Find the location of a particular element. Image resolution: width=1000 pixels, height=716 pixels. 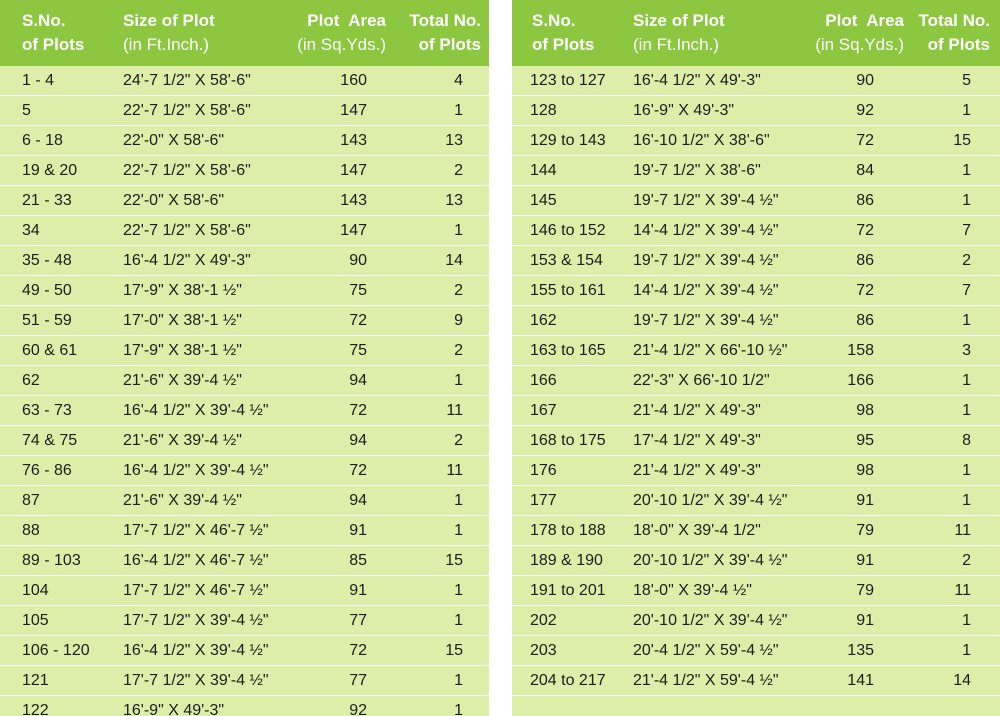

table-row: 19 & 20 22'-7 1/2" X 58'-6" 147 2 is located at coordinates (244, 171).